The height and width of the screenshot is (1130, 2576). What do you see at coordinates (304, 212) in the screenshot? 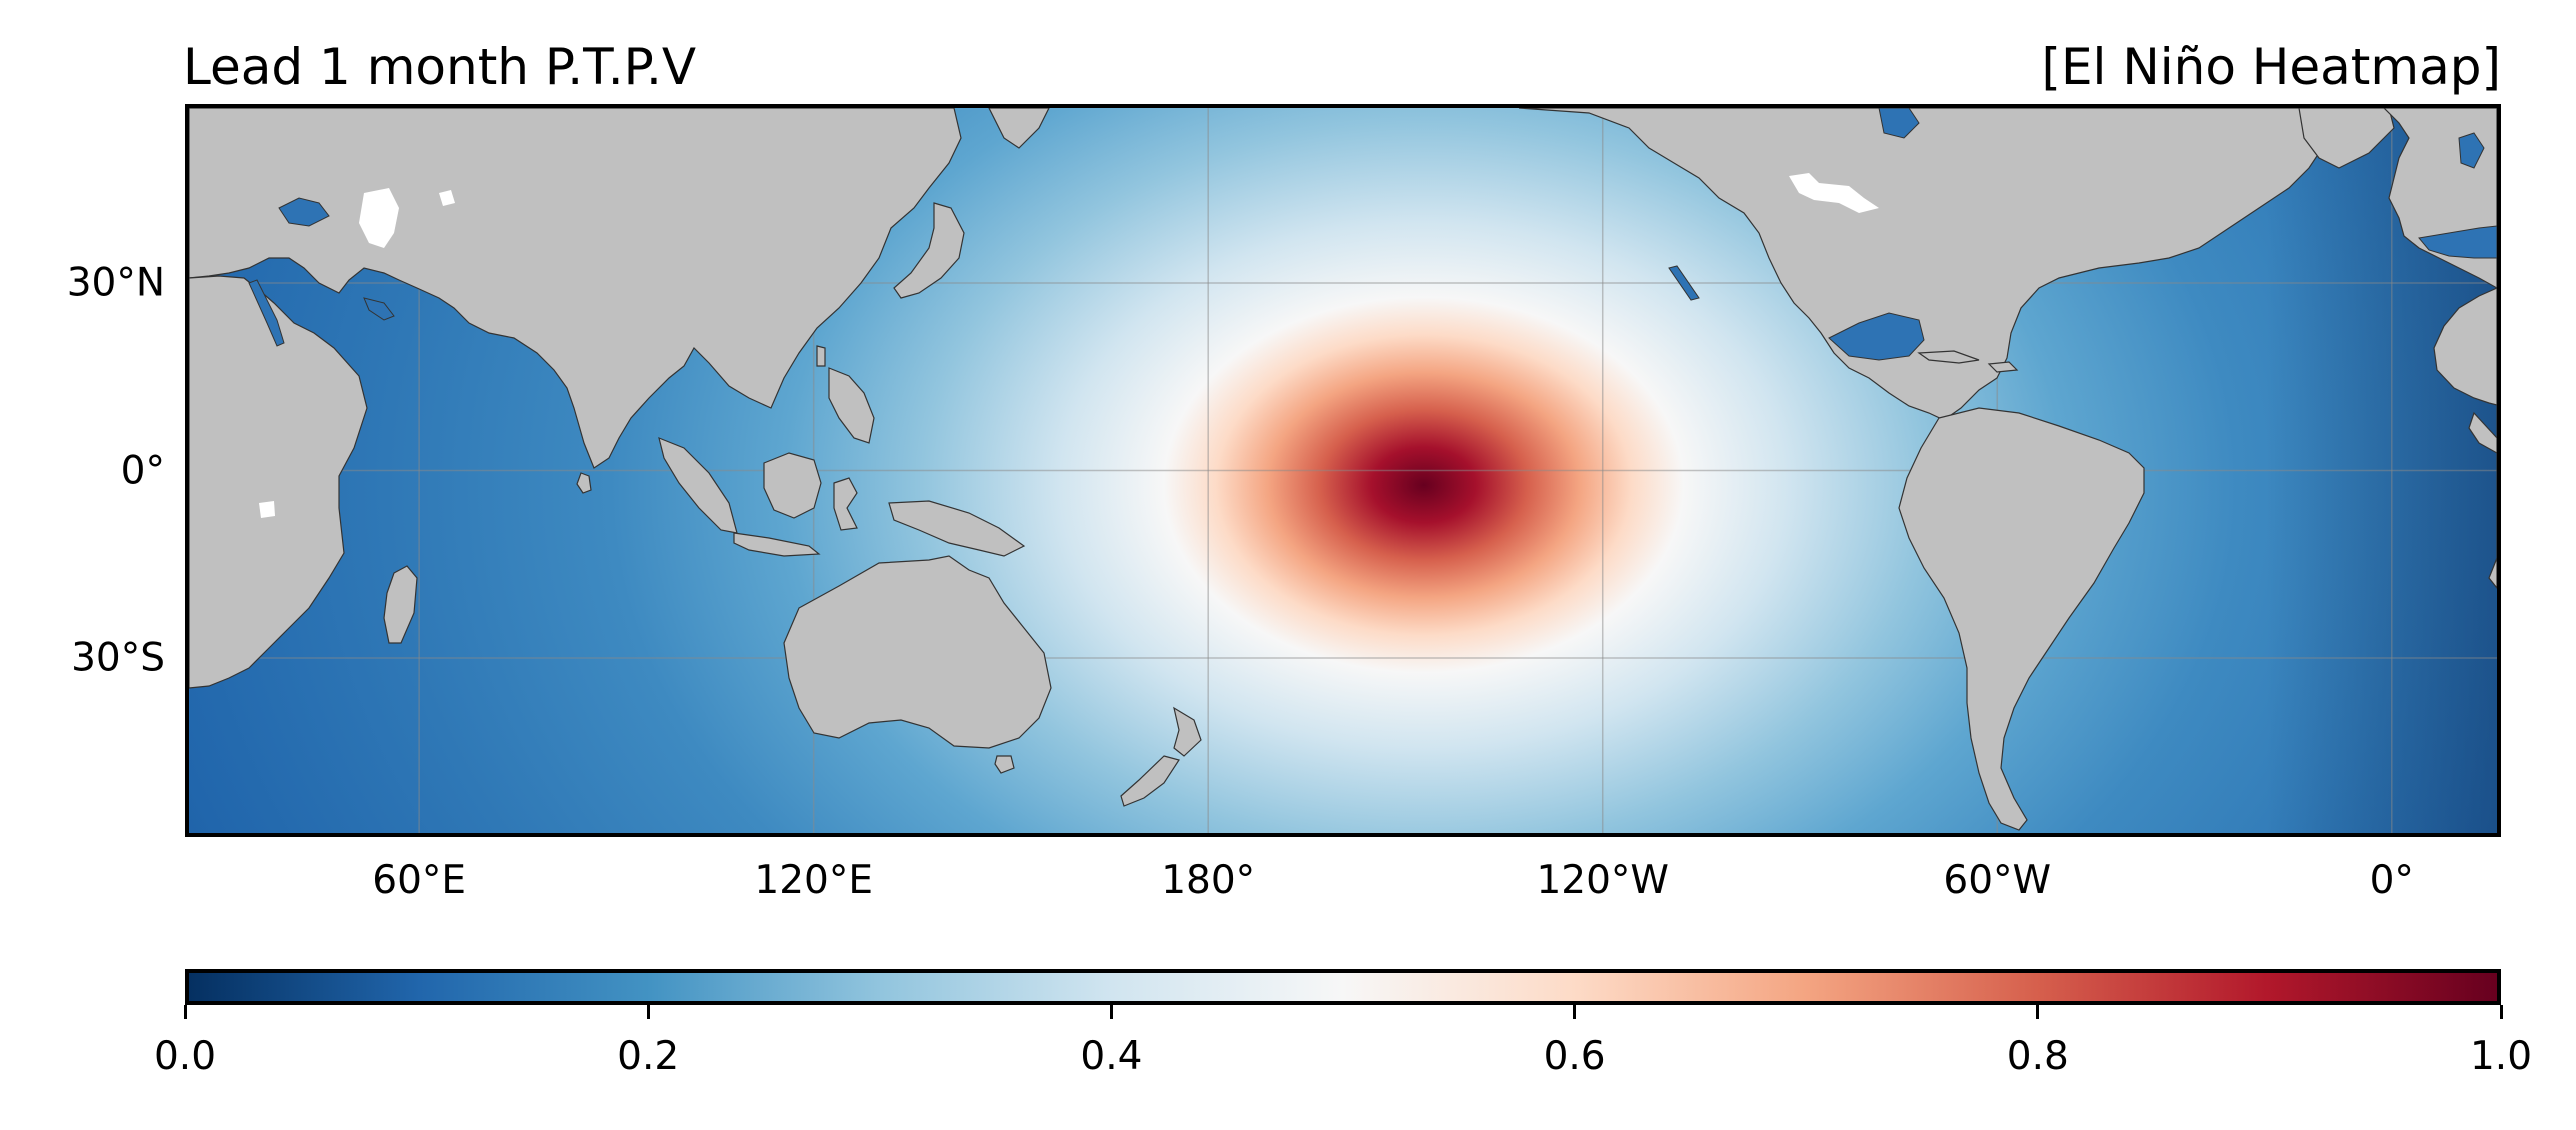
I see `sea-black` at bounding box center [304, 212].